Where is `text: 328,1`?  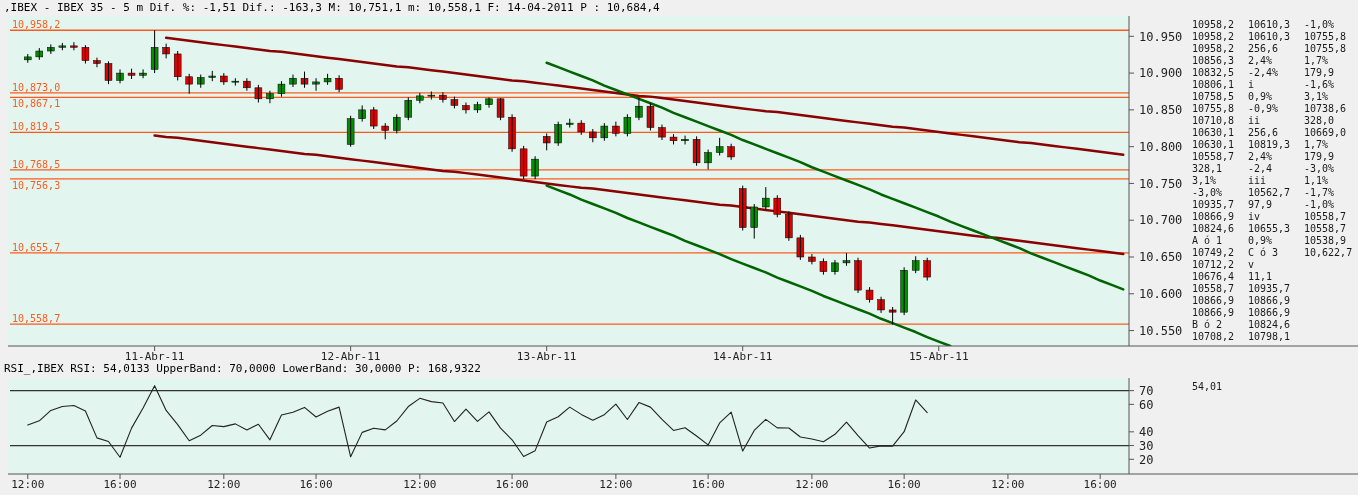 text: 328,1 is located at coordinates (1207, 168).